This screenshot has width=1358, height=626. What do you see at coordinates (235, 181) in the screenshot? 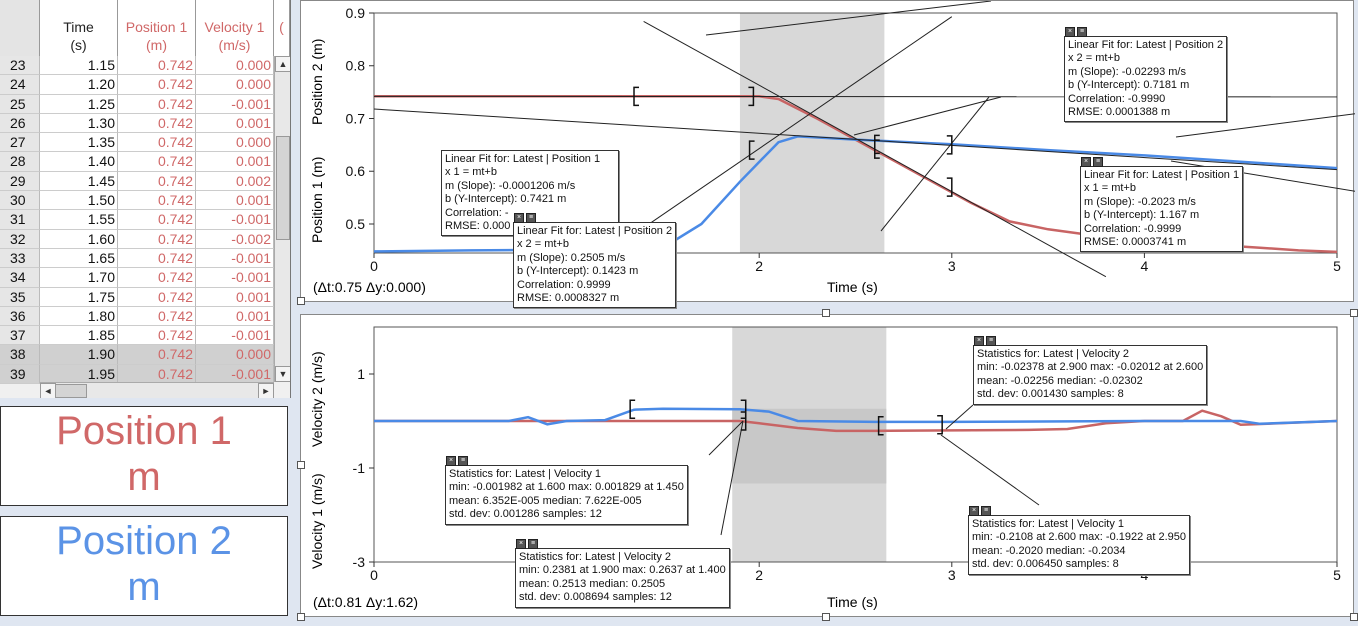
I see `cell-velocity-1: 0.002` at bounding box center [235, 181].